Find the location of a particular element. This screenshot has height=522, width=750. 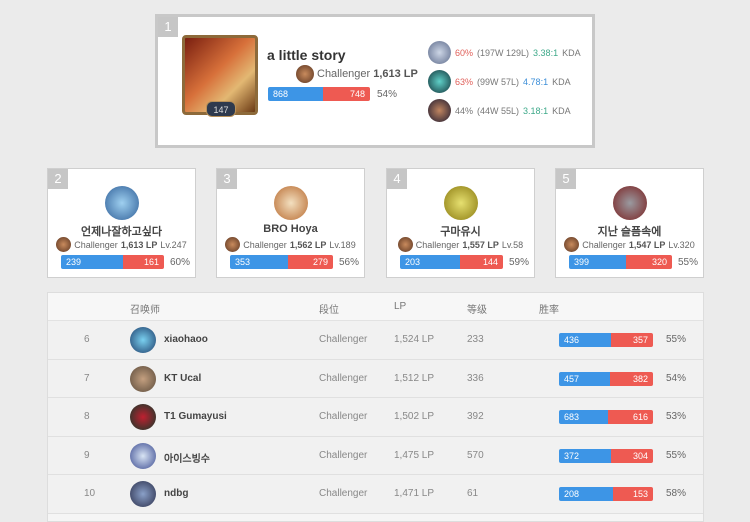

winrate-percent: 58% is located at coordinates (676, 493).